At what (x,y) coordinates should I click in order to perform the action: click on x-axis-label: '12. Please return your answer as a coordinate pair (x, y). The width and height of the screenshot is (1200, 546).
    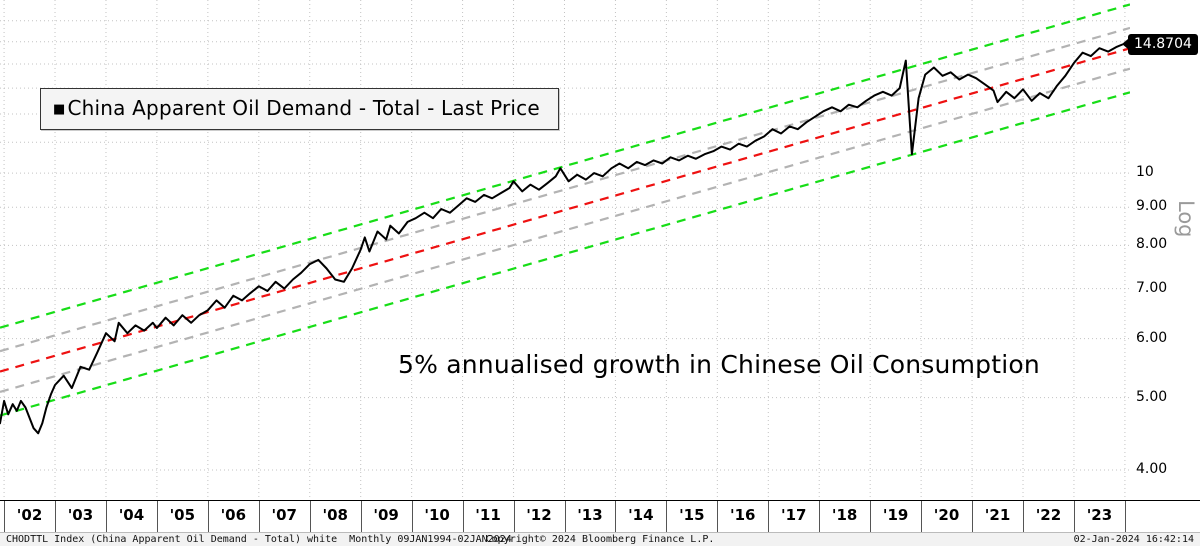
    Looking at the image, I should click on (539, 515).